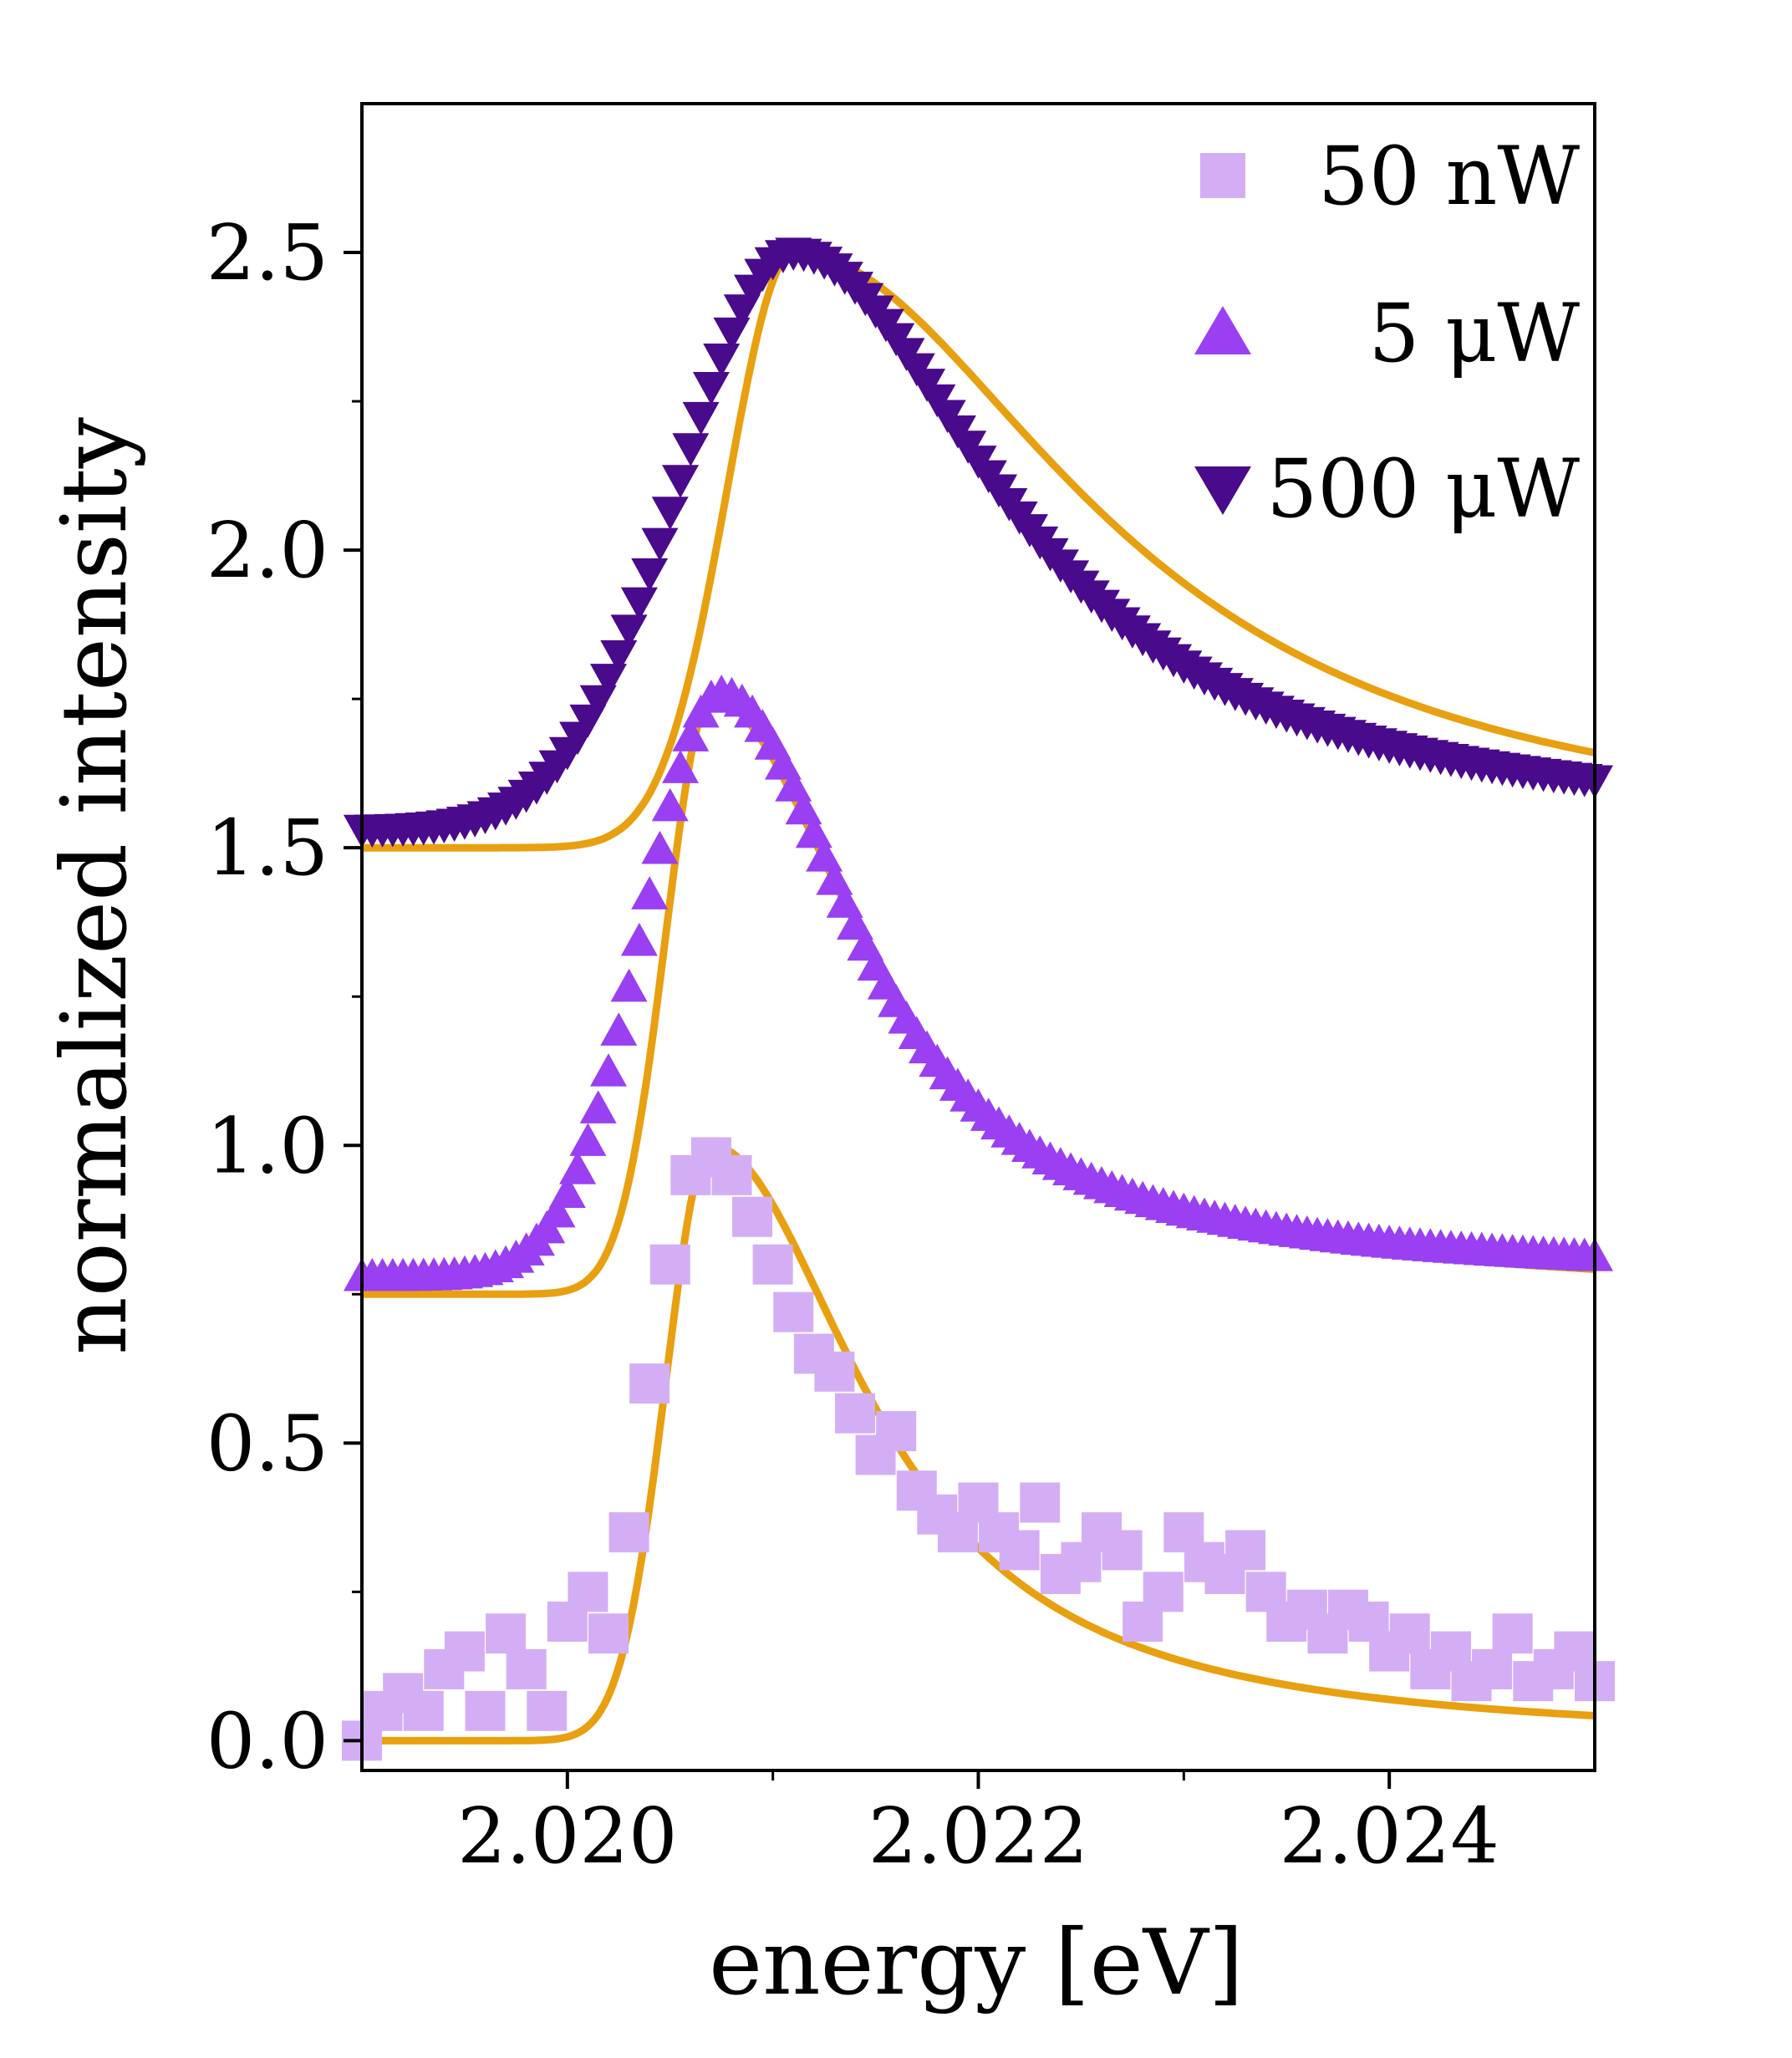 The height and width of the screenshot is (2058, 1792). I want to click on legend-label: 50 nW, so click(1449, 176).